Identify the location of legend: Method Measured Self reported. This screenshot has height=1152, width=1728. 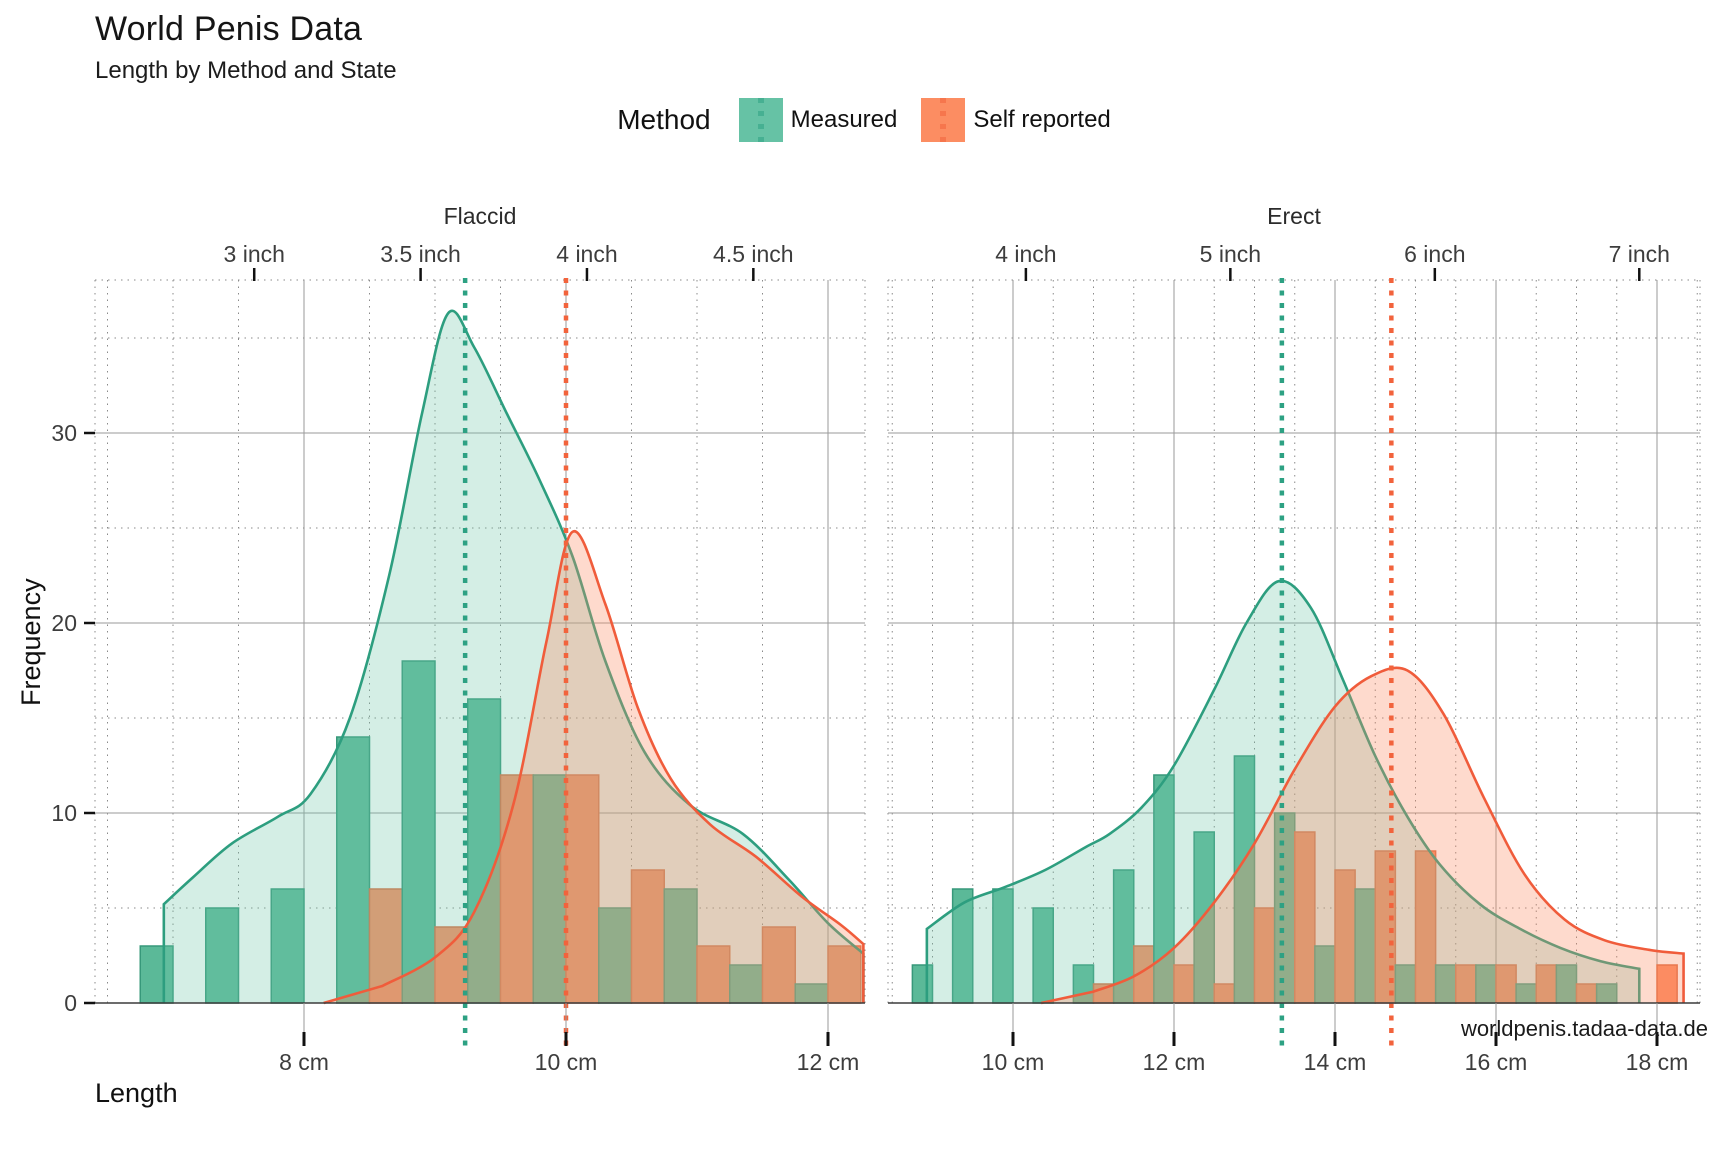
(864, 120).